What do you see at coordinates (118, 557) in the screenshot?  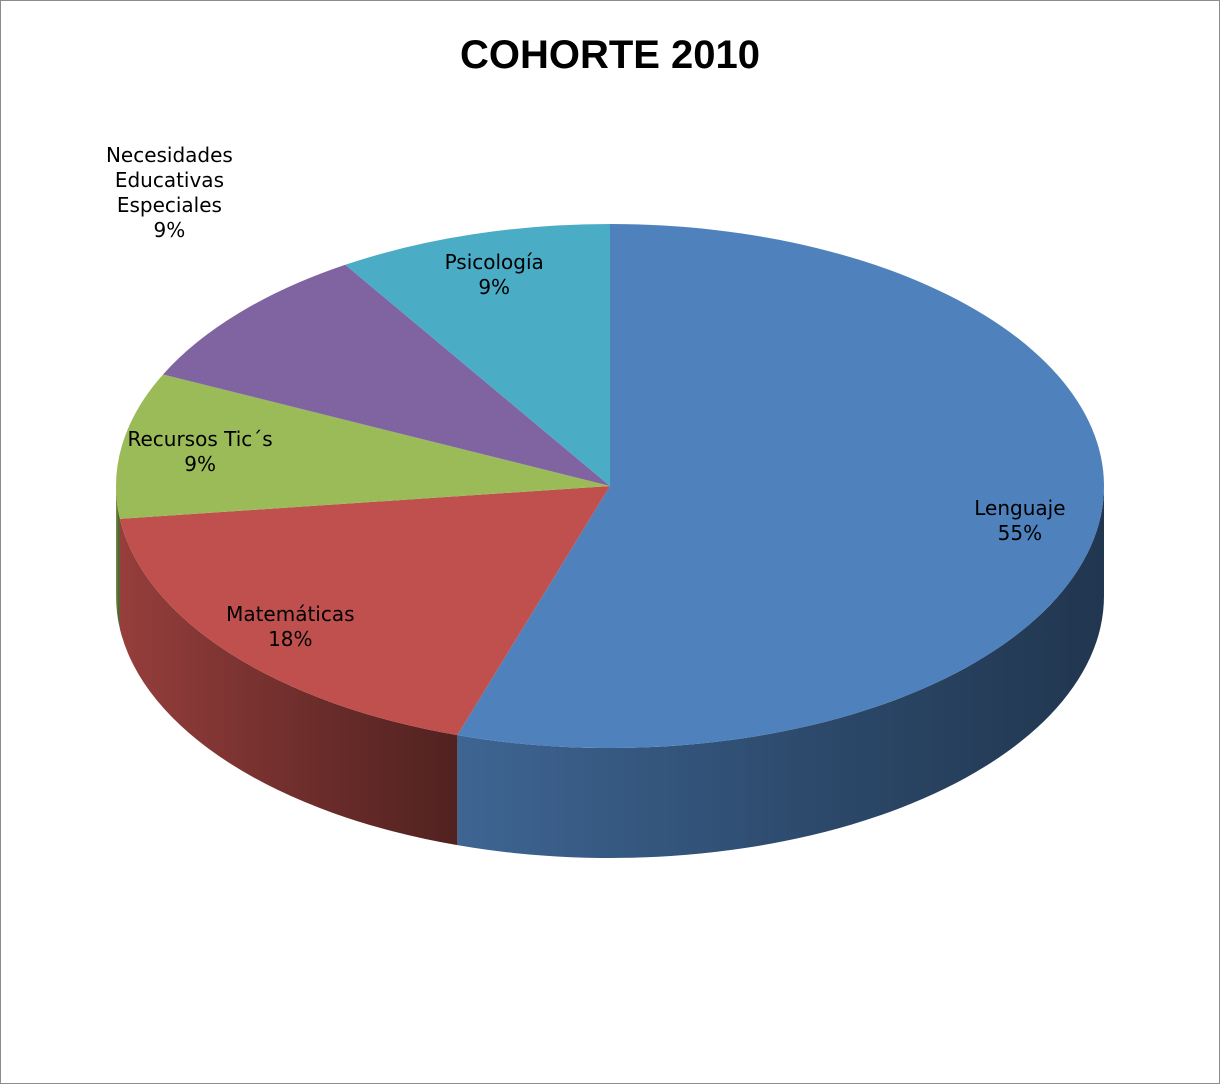 I see `pie-side-recursos-tic-s` at bounding box center [118, 557].